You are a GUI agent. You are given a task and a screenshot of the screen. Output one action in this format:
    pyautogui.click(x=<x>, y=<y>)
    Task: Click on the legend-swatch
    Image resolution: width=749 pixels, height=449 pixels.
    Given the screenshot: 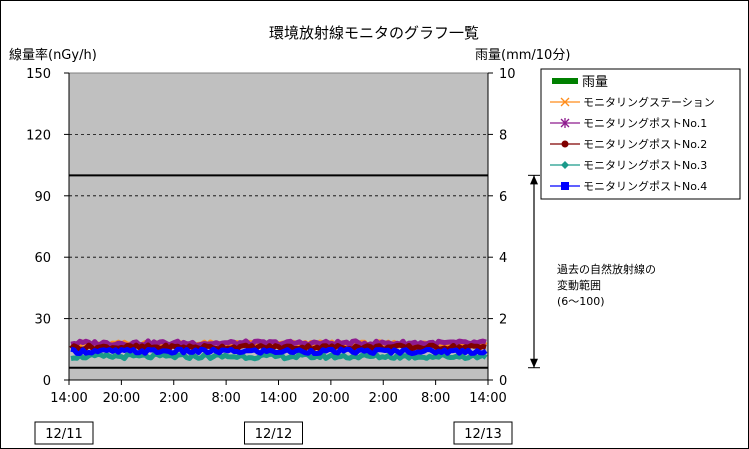 What is the action you would take?
    pyautogui.click(x=565, y=81)
    